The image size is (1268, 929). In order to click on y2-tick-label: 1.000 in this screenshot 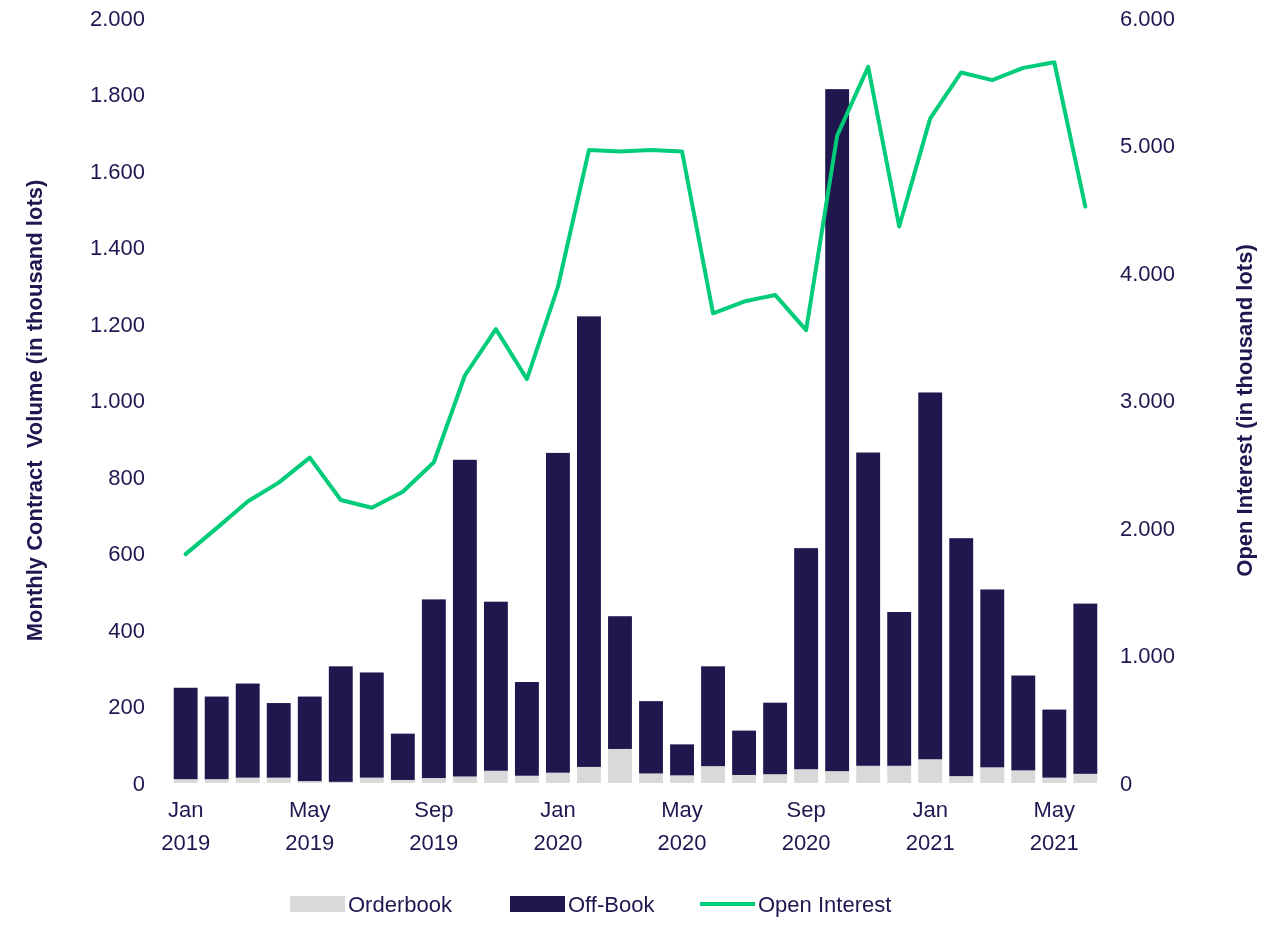, I will do `click(1148, 656)`.